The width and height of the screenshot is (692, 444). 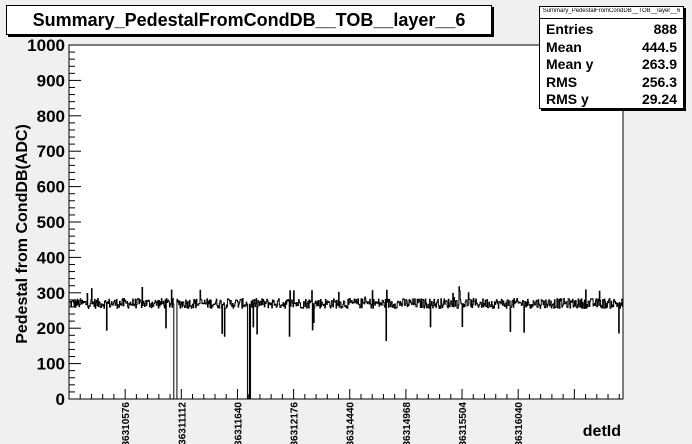 I want to click on y-tick-label: 600, so click(x=51, y=187).